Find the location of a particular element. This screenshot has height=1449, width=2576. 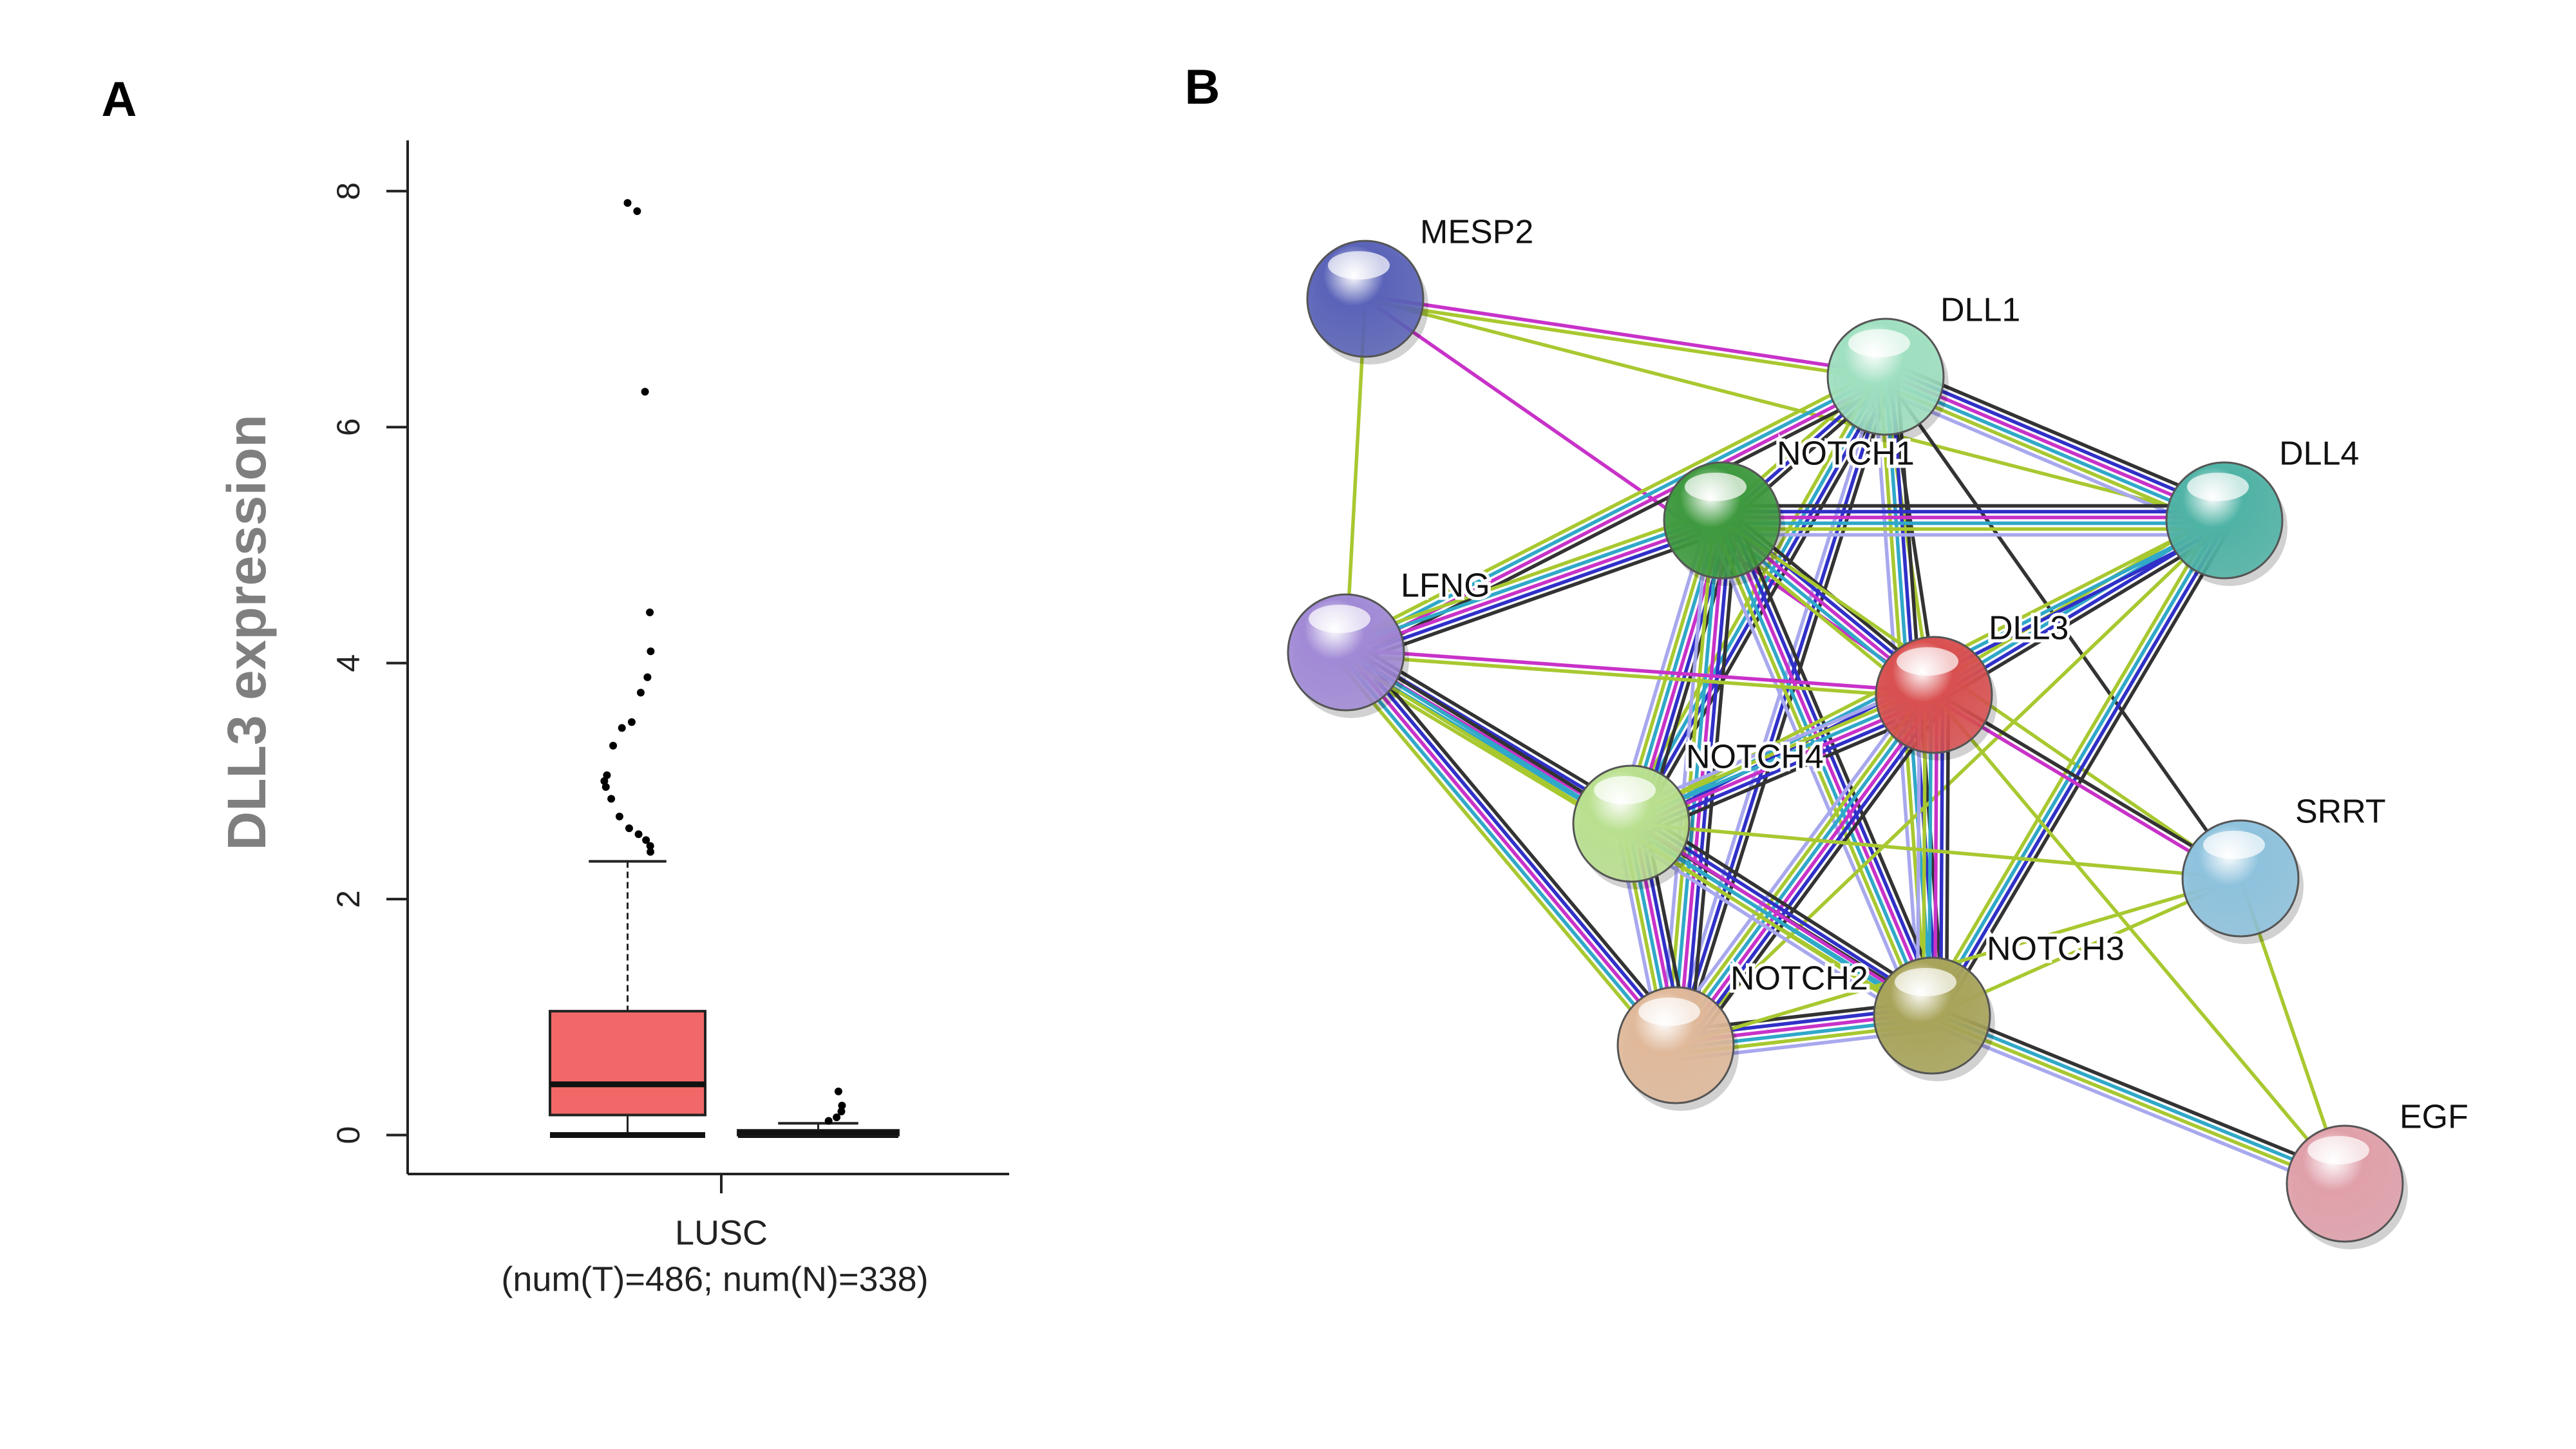

category-note: (num(T)=486; num(N)=338) is located at coordinates (715, 1279).